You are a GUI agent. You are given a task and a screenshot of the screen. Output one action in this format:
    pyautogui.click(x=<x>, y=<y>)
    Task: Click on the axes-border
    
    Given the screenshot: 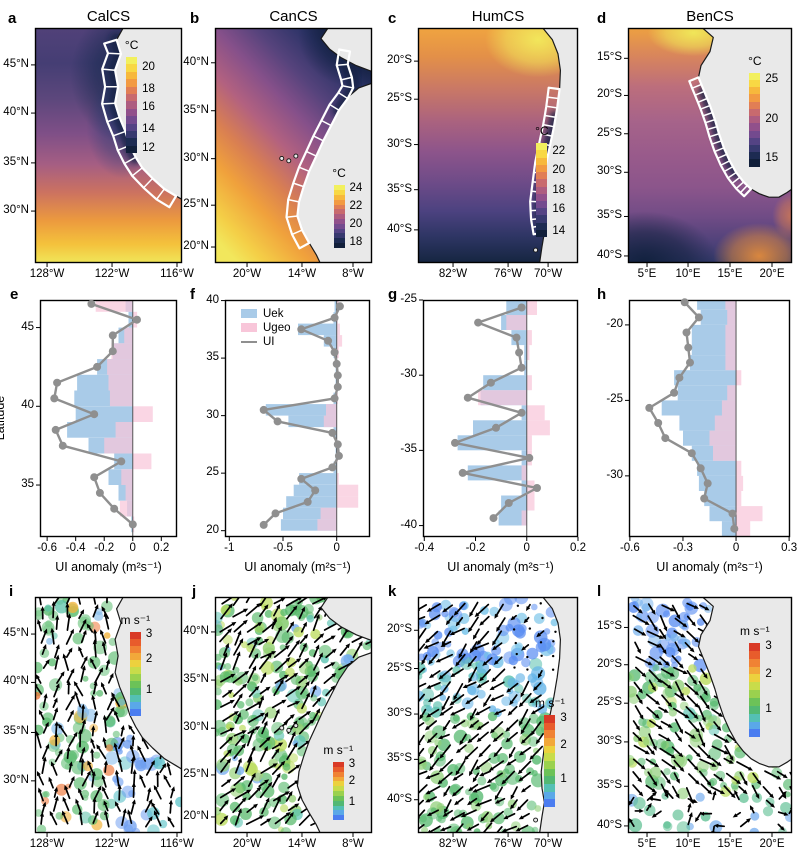 What is the action you would take?
    pyautogui.click(x=108, y=145)
    